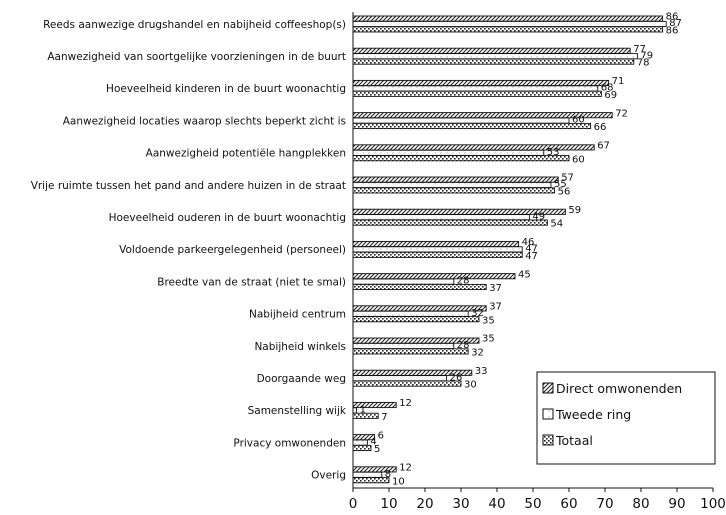 This screenshot has height=515, width=726. I want to click on data-label: 28, so click(463, 345).